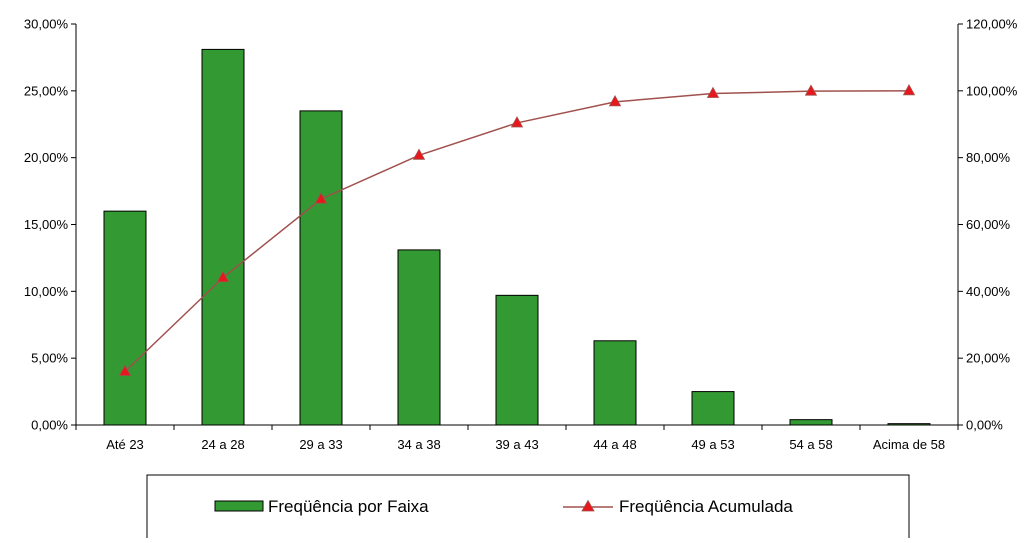 Image resolution: width=1033 pixels, height=543 pixels. What do you see at coordinates (706, 506) in the screenshot?
I see `legend-line-label: Freqüência Acumulada` at bounding box center [706, 506].